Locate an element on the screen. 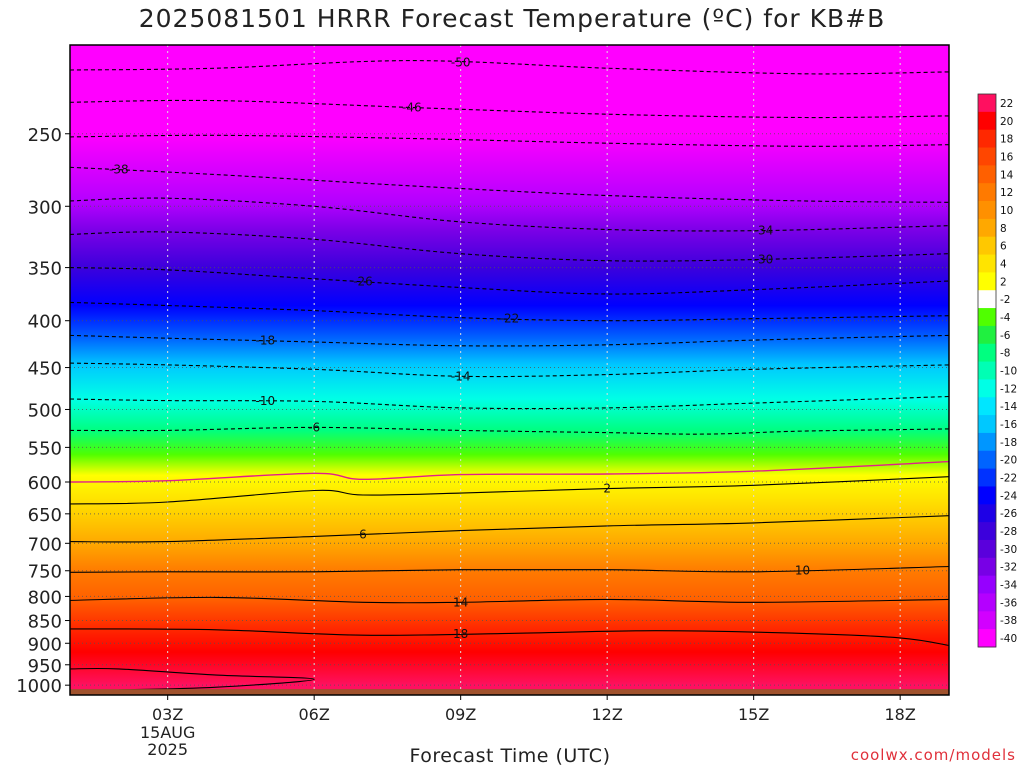  x-tick-label-12Z: 12Z is located at coordinates (607, 714).